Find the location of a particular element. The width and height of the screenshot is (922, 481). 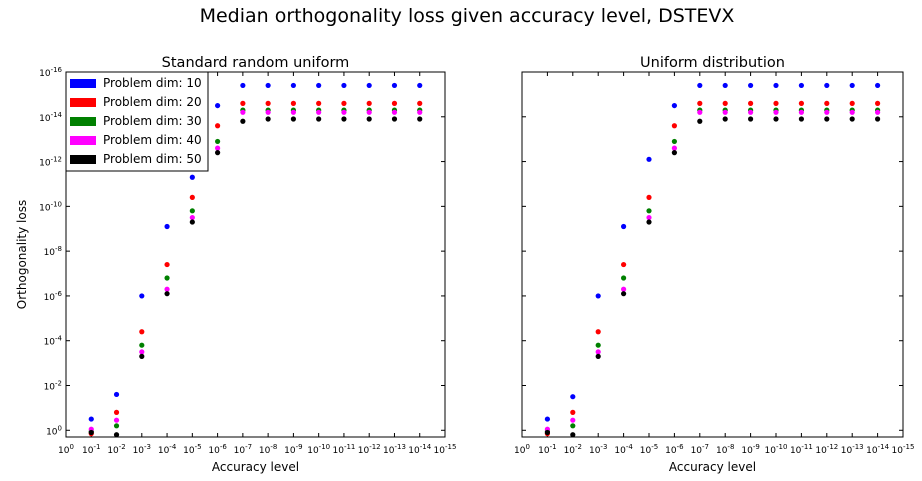

x-tick-label-exp: -1 is located at coordinates (97, 447).